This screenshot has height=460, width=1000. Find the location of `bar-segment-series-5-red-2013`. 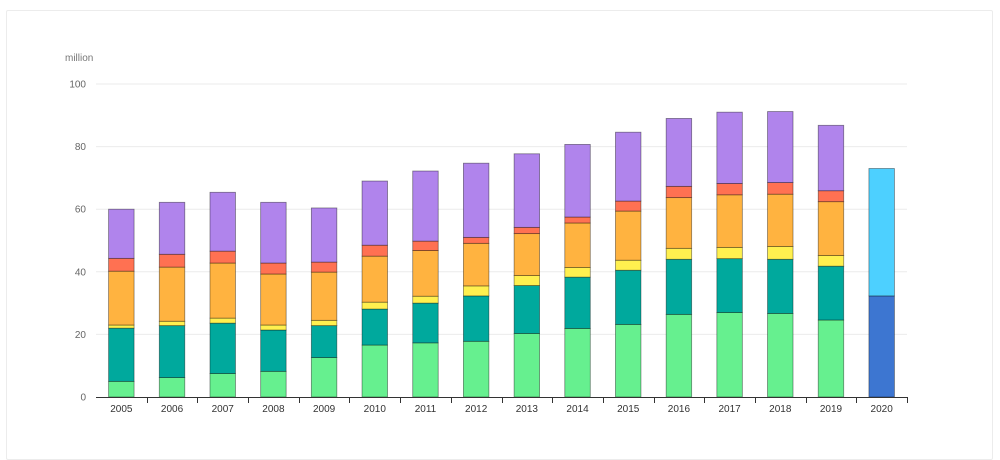

bar-segment-series-5-red-2013 is located at coordinates (526, 230).